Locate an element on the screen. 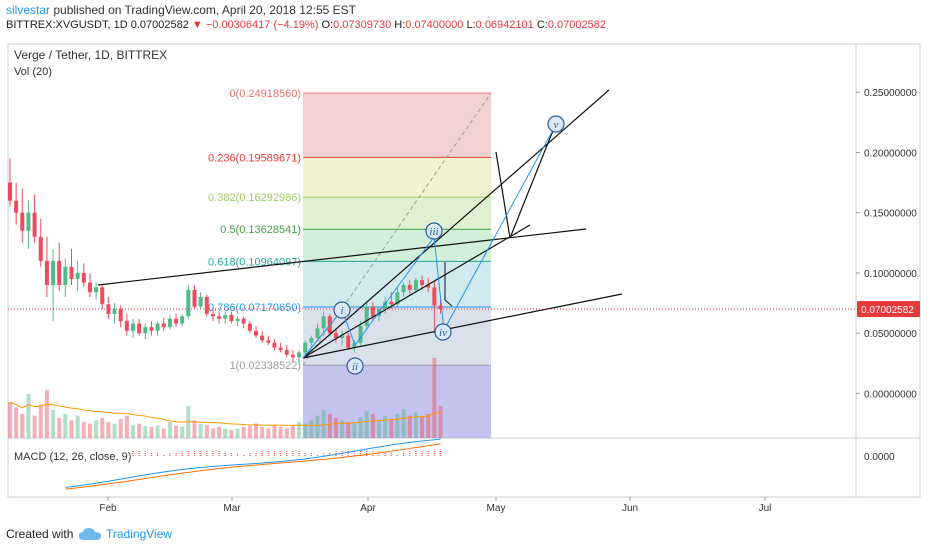  last-price: 0.07002582 is located at coordinates (159, 25).